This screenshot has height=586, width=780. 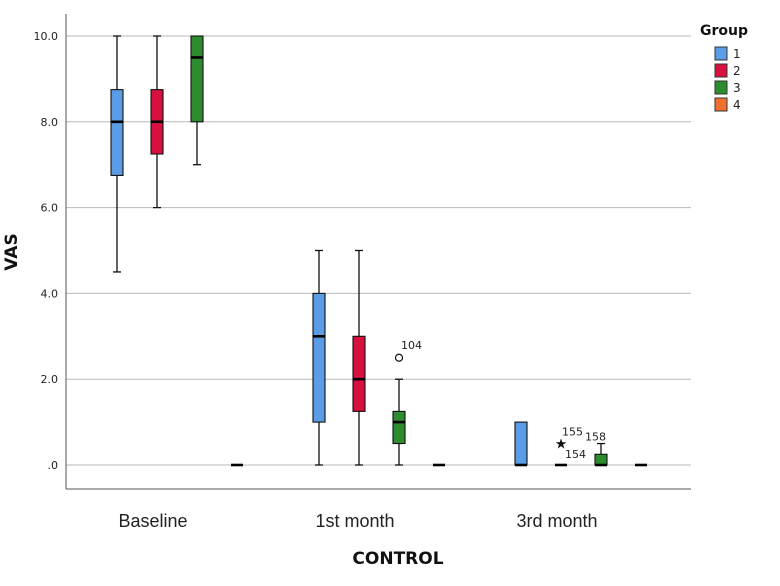 What do you see at coordinates (575, 454) in the screenshot?
I see `outlier-label: 154` at bounding box center [575, 454].